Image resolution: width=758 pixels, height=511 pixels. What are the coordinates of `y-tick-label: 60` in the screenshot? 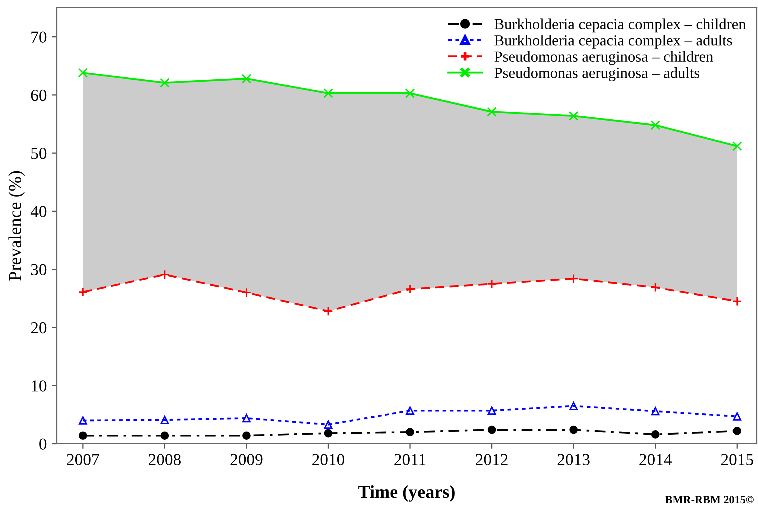 It's located at (39, 96).